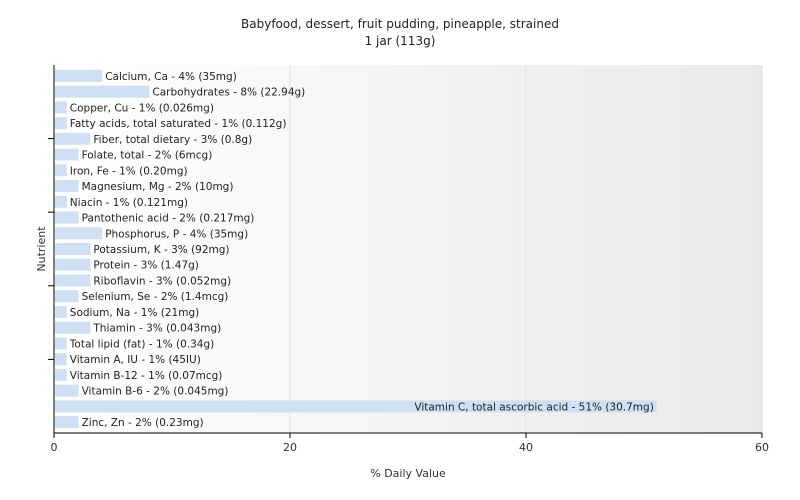 The width and height of the screenshot is (800, 500). Describe the element at coordinates (146, 266) in the screenshot. I see `bar-label: Protein - 3% (1.47g)` at that location.